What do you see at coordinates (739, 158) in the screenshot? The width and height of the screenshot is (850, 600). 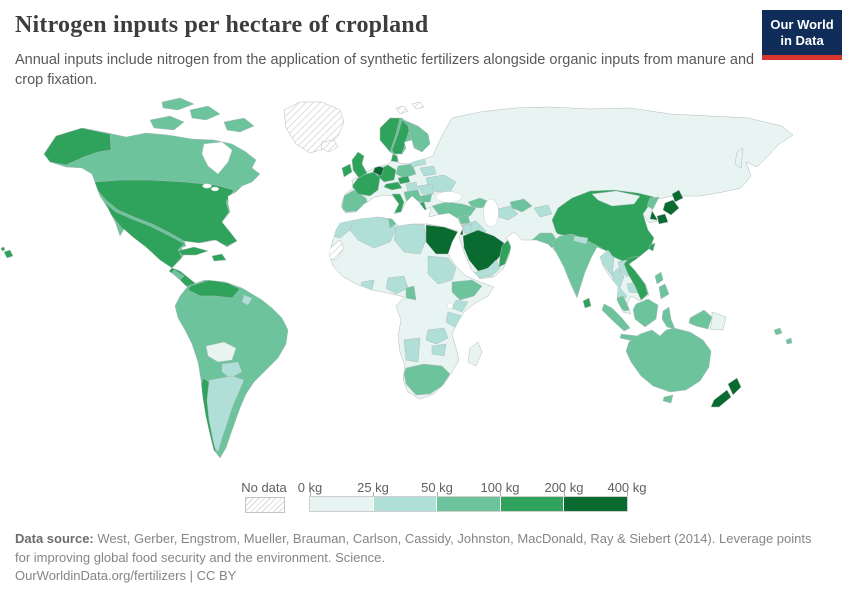 I see `country-sakhalin` at bounding box center [739, 158].